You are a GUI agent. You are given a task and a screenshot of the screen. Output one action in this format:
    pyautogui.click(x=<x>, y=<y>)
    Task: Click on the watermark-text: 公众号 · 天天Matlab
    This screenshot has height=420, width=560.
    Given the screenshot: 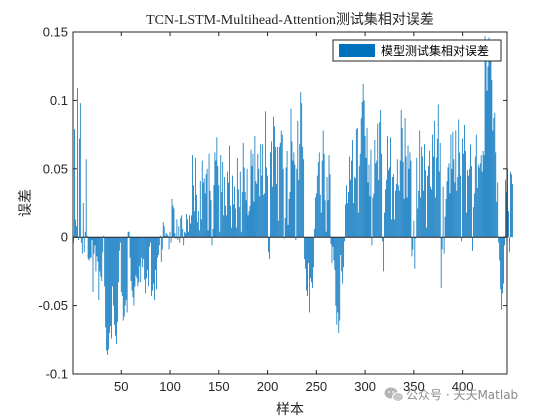 What is the action you would take?
    pyautogui.click(x=462, y=395)
    